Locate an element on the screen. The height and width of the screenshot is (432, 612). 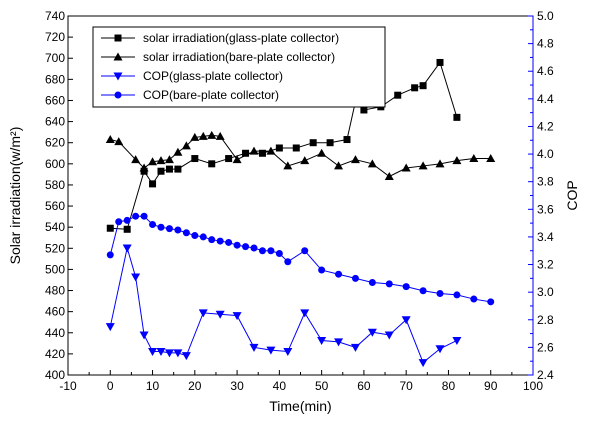
y-right-tick-label: 2.8 is located at coordinates (545, 320).